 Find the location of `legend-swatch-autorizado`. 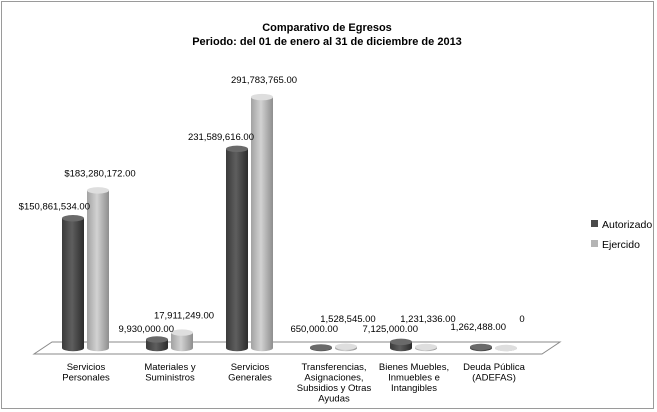

legend-swatch-autorizado is located at coordinates (594, 223).